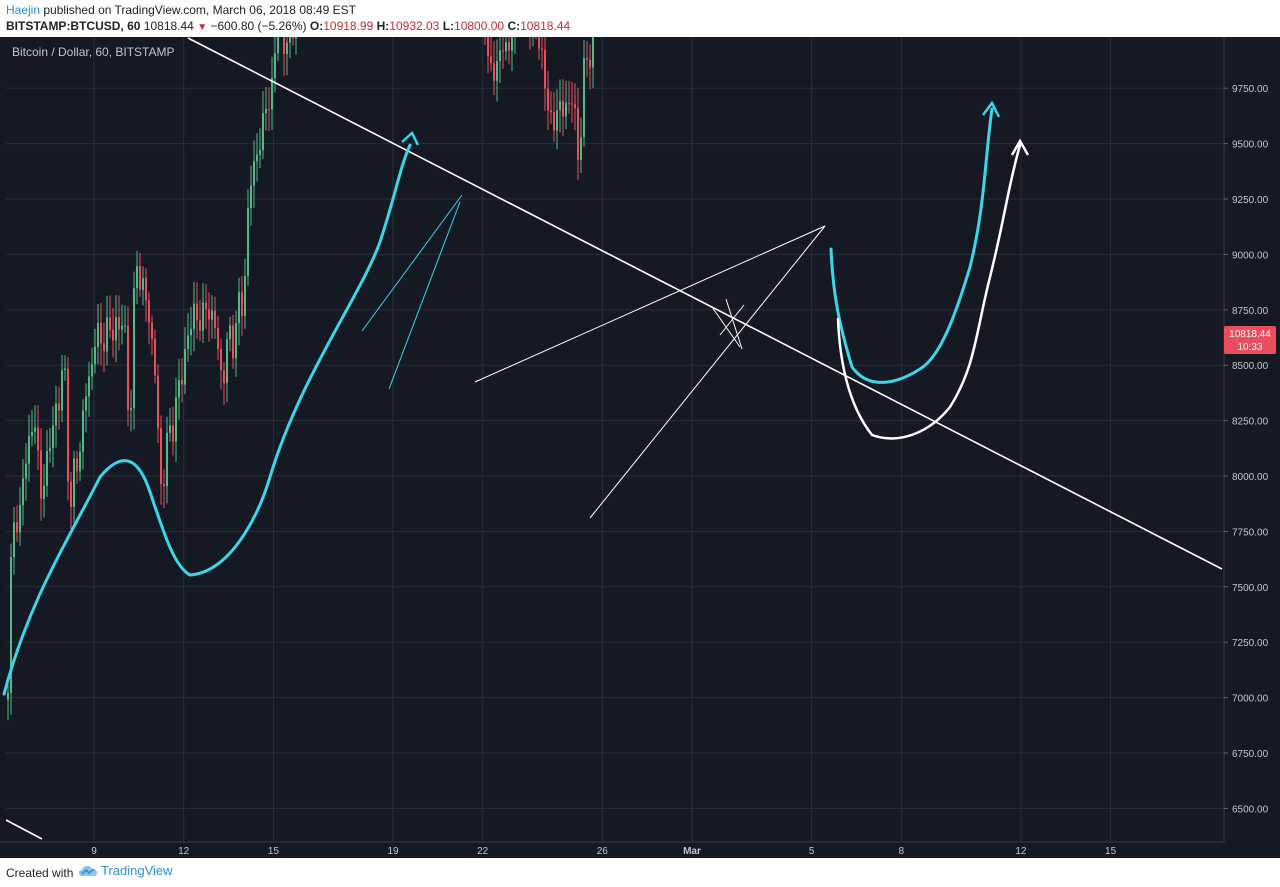 The width and height of the screenshot is (1280, 887). I want to click on last-price-tag: 10818.44 10:33, so click(1250, 340).